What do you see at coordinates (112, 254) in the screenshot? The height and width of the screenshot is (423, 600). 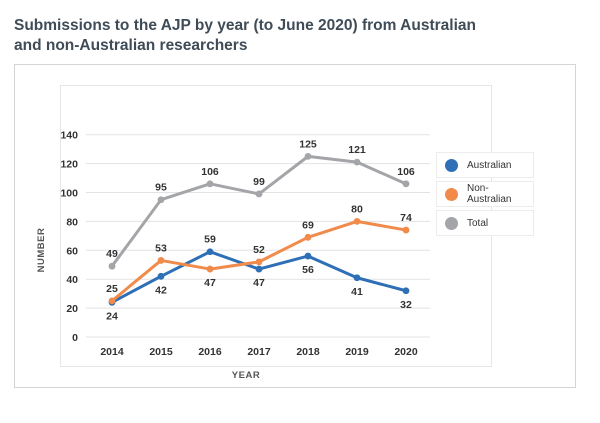 I see `data-label: 49` at bounding box center [112, 254].